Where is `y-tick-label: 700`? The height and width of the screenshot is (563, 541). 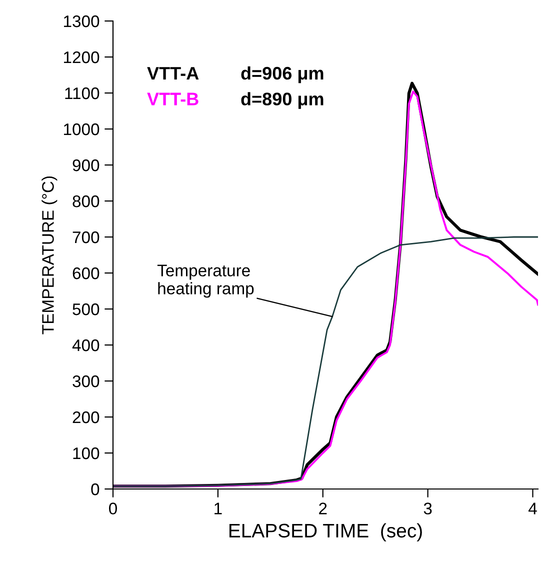 y-tick-label: 700 is located at coordinates (86, 237).